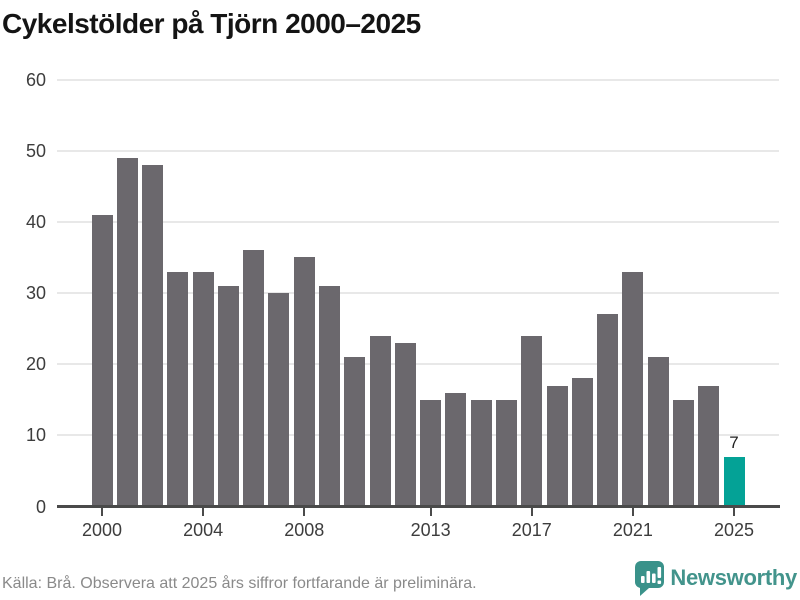 The height and width of the screenshot is (600, 800). I want to click on x-axis-tick-label: 2021, so click(632, 529).